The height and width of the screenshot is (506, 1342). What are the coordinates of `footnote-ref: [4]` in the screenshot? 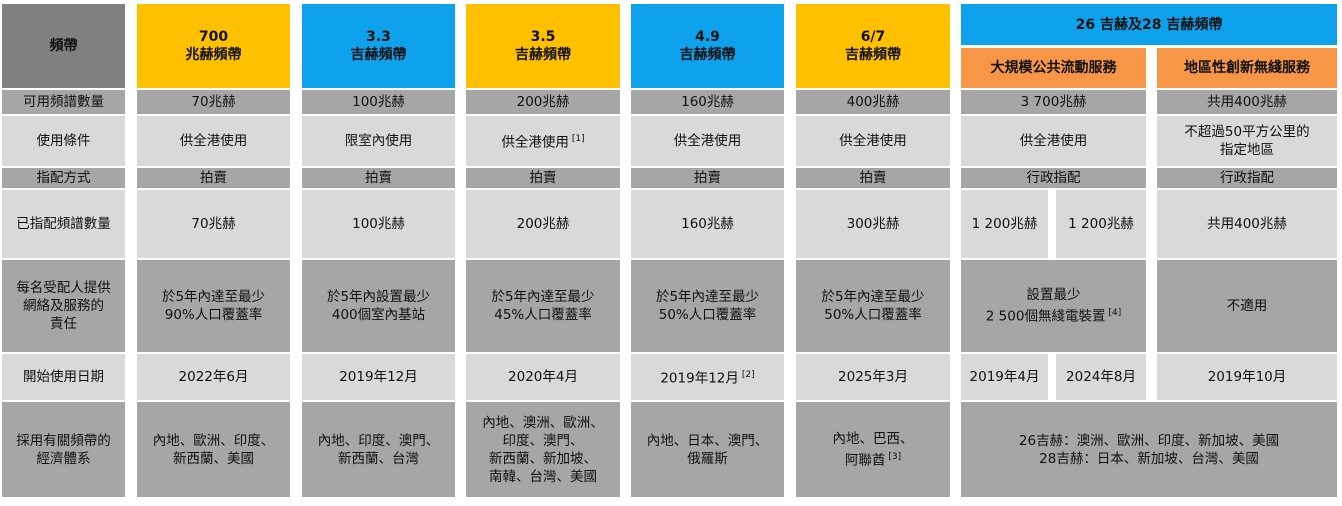 It's located at (1115, 313).